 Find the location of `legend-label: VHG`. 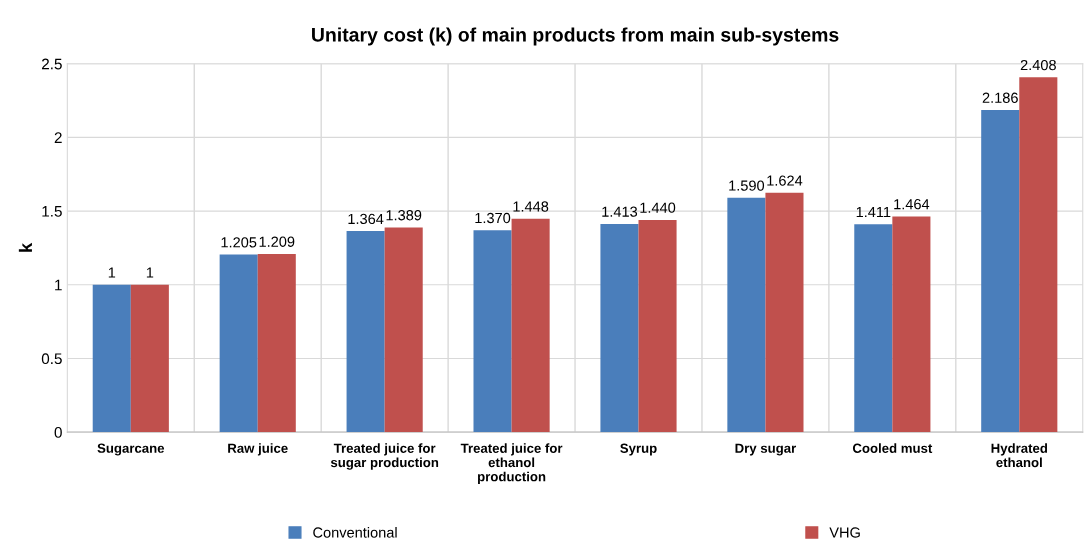

legend-label: VHG is located at coordinates (844, 532).